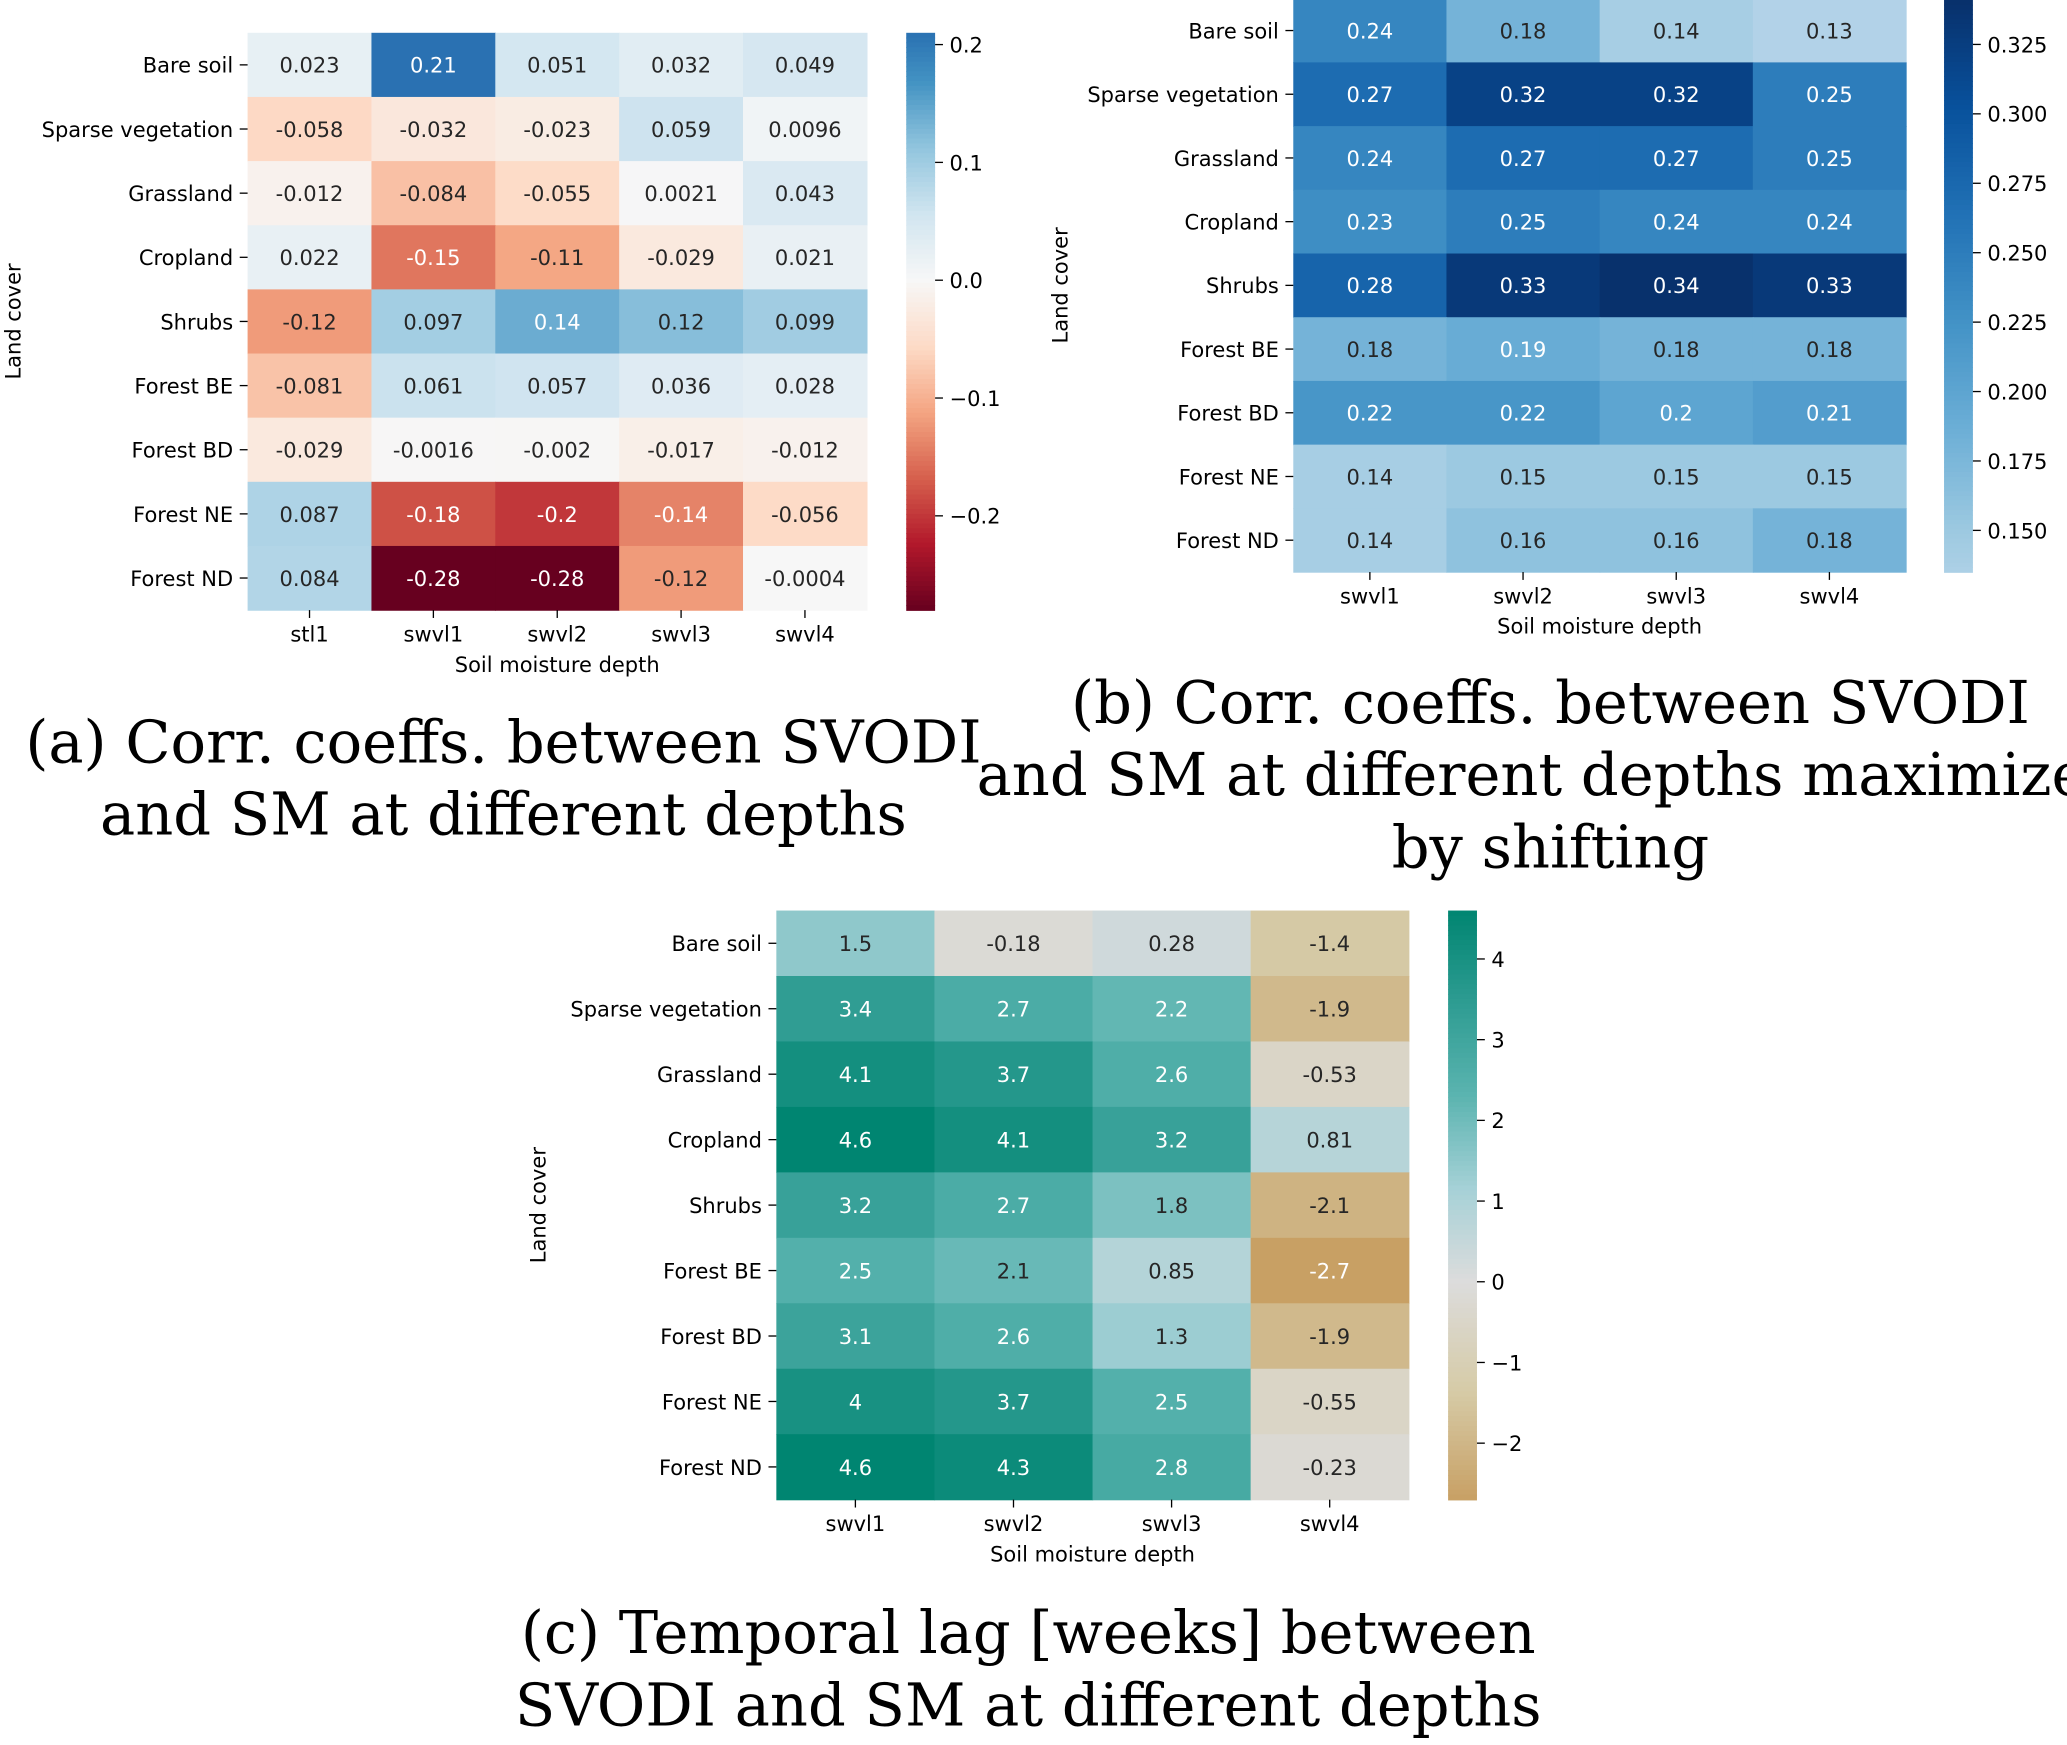 This screenshot has width=2067, height=1745. Describe the element at coordinates (2017, 184) in the screenshot. I see `colorbar-tick-label: 0.275` at that location.